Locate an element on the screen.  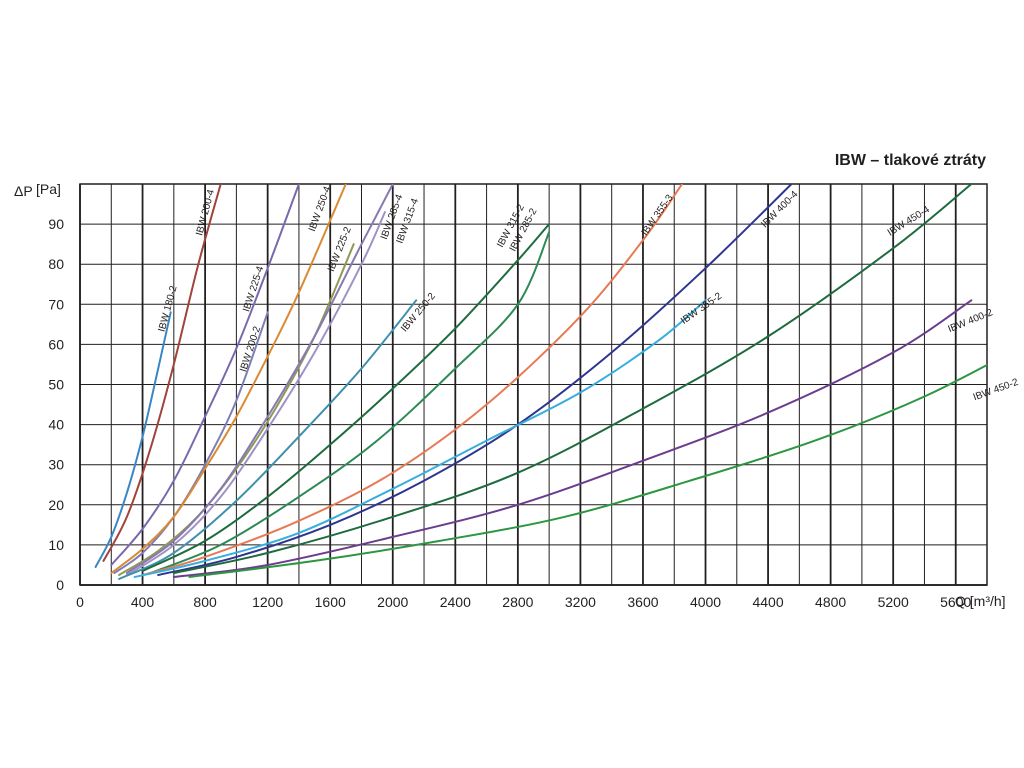
y-tick-label: 0 is located at coordinates (60, 585).